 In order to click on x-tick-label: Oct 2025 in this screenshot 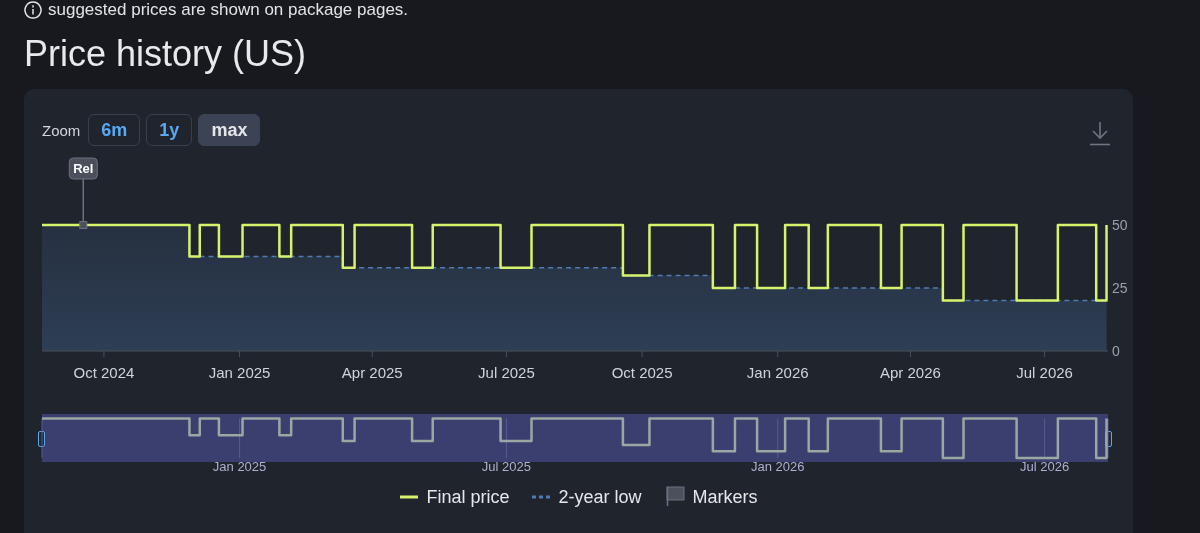, I will do `click(642, 372)`.